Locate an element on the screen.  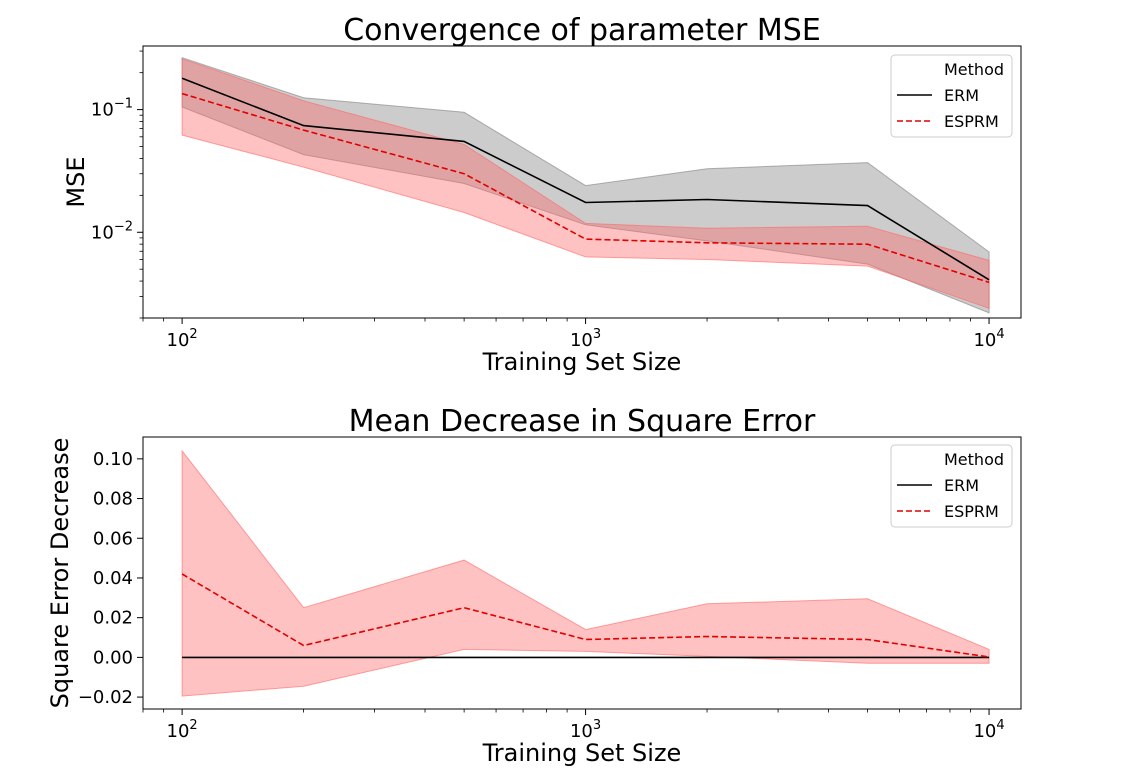
y-tick-label: 0.04 is located at coordinates (113, 578).